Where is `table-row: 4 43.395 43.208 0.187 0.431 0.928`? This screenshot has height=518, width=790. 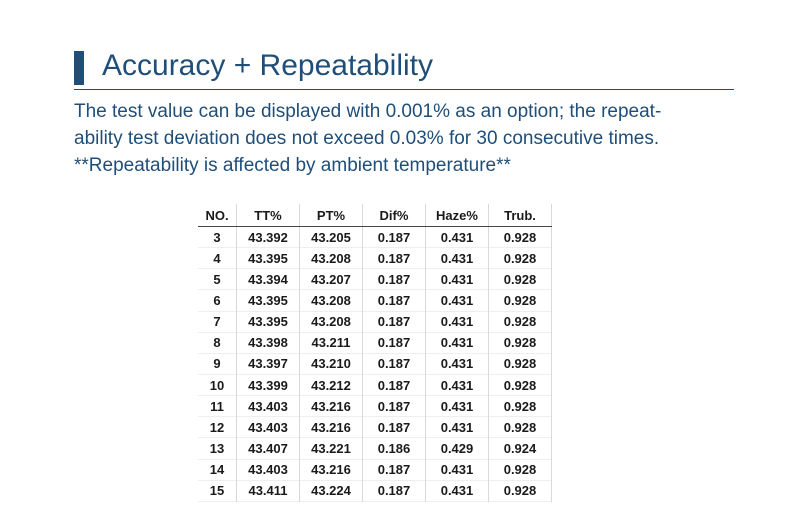
table-row: 4 43.395 43.208 0.187 0.431 0.928 is located at coordinates (375, 258).